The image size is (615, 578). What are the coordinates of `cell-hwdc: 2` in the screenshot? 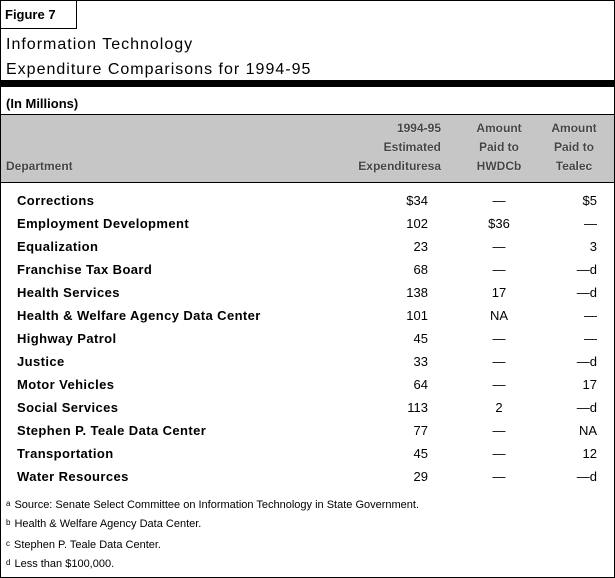 It's located at (499, 407).